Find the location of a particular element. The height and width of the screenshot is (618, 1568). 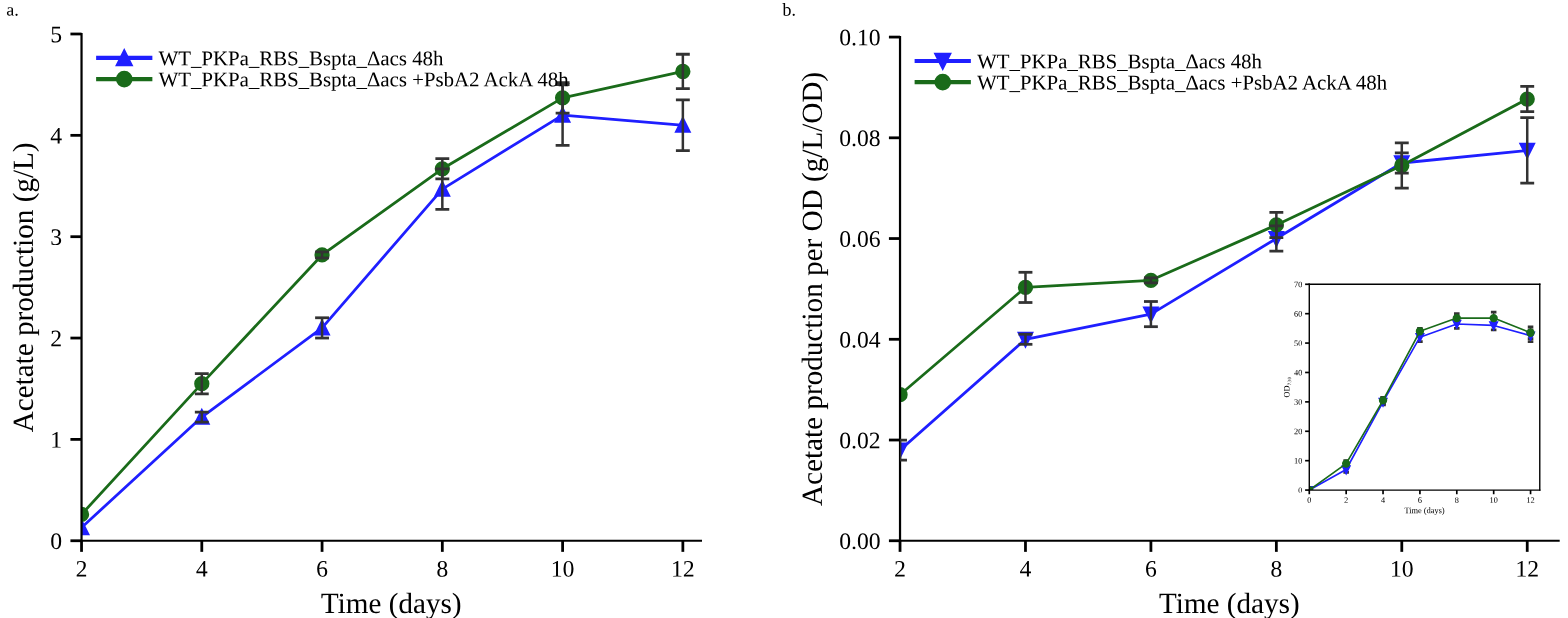

y-tick-label: 0.04 is located at coordinates (860, 339).